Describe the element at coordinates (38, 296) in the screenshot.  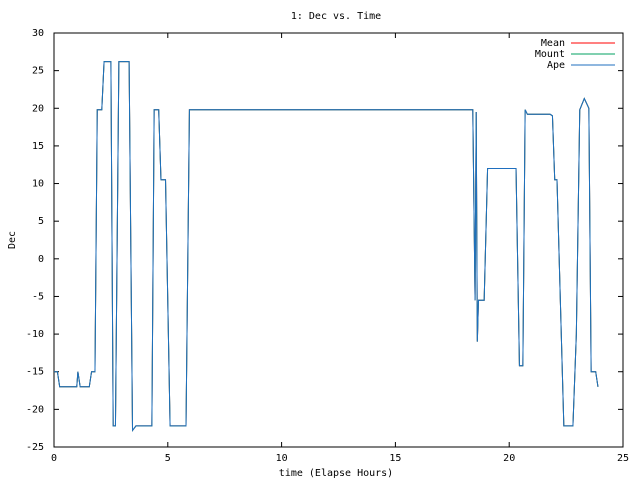
I see `y-tick-label: -5` at that location.